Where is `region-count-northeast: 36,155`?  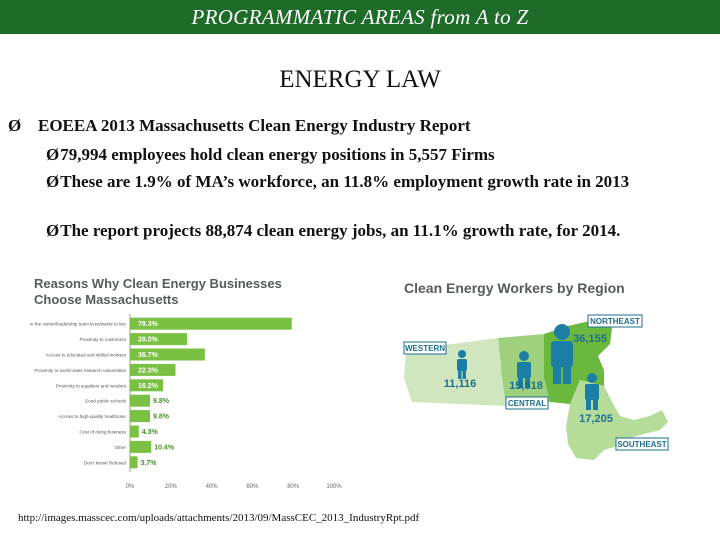
region-count-northeast: 36,155 is located at coordinates (590, 339).